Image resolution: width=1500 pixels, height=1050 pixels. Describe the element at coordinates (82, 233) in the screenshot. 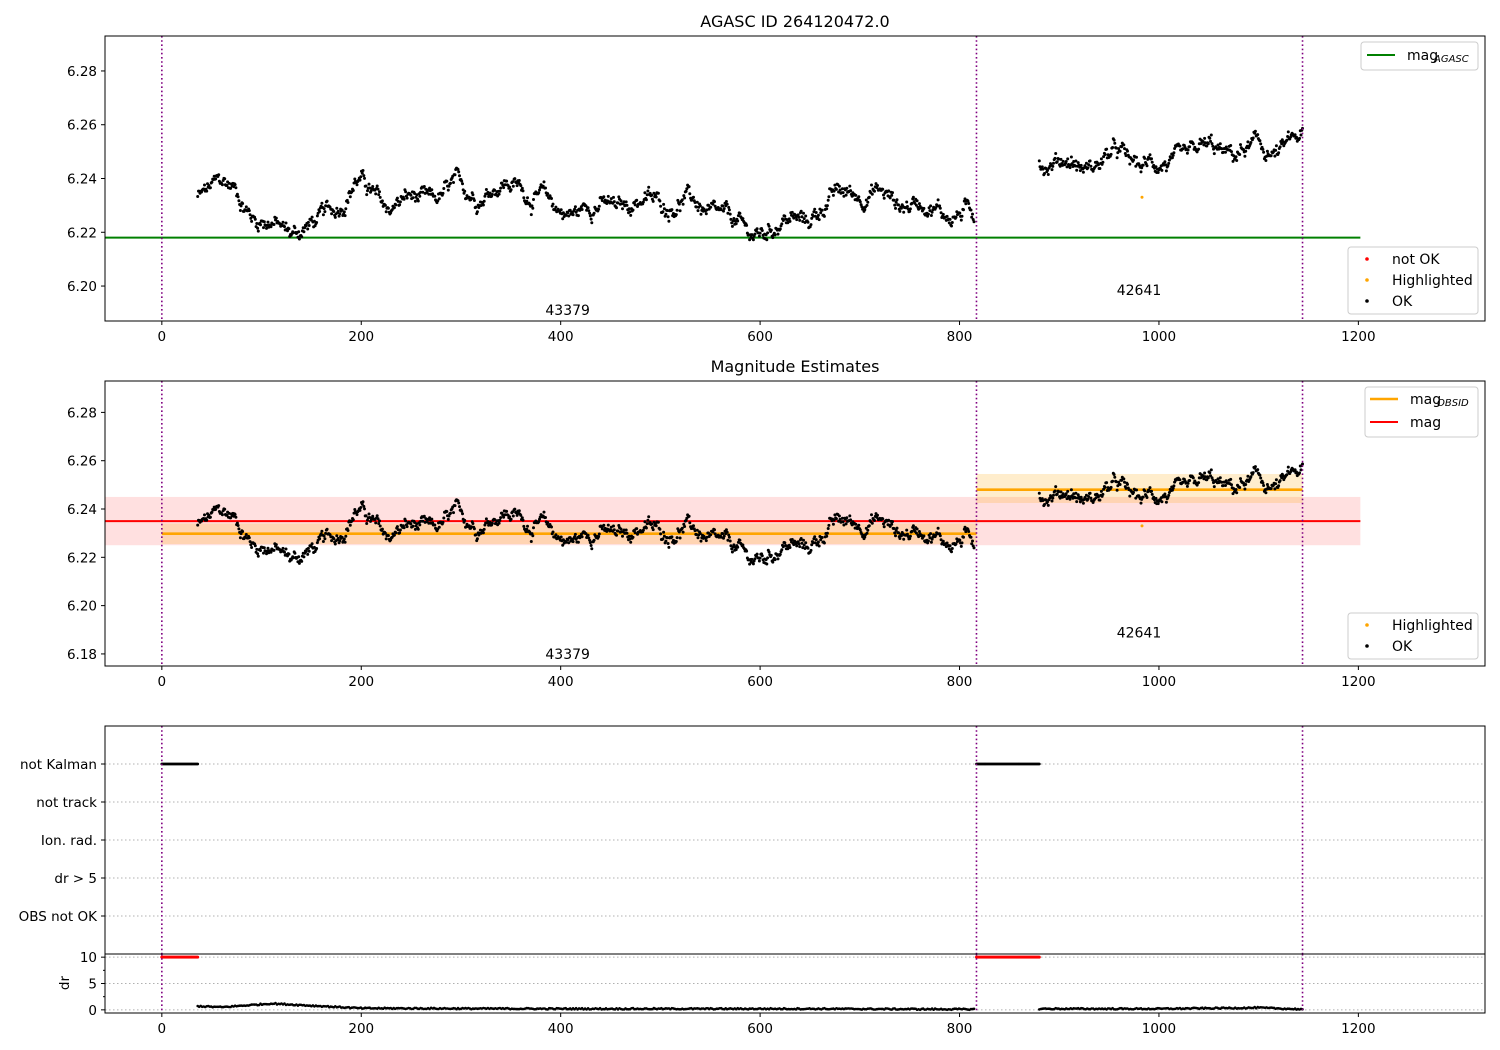

I see `y-tick-label: 6.22` at that location.